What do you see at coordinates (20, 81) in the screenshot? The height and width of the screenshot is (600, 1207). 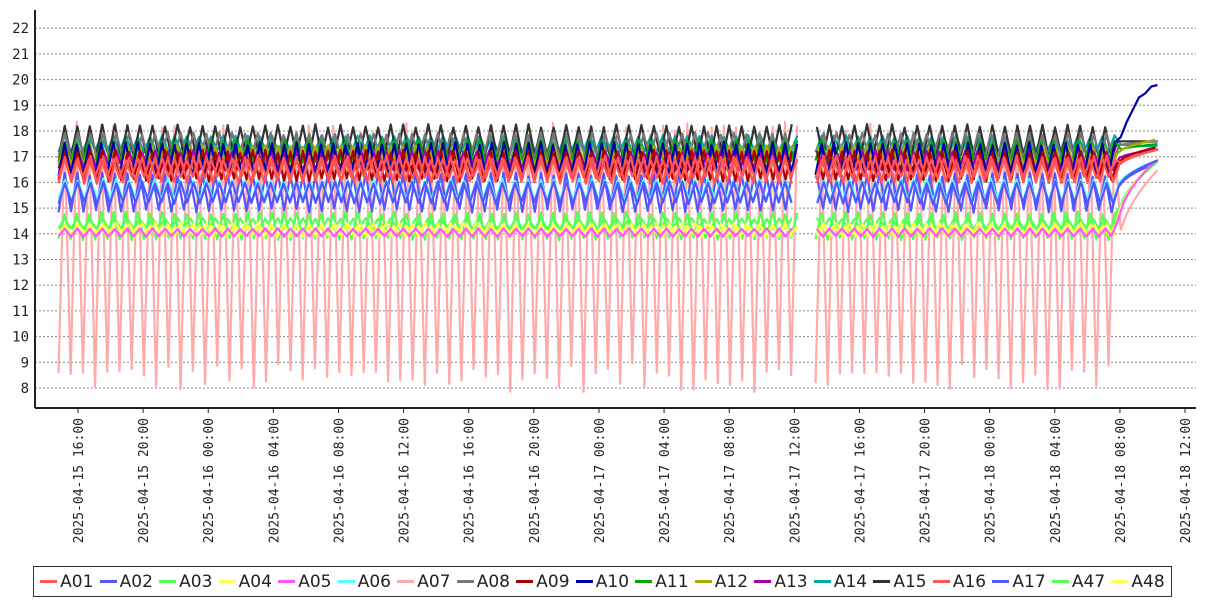 I see `y-tick-label: 20` at bounding box center [20, 81].